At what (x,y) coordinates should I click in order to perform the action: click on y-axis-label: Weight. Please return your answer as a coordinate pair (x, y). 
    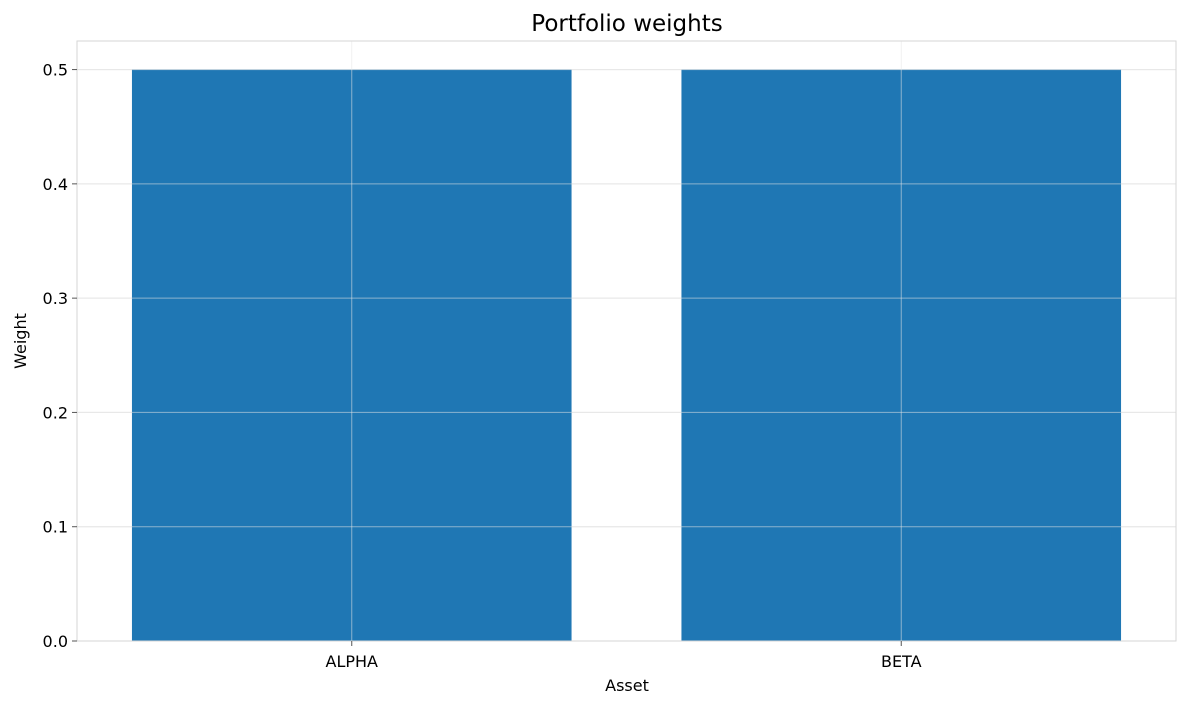
    Looking at the image, I should click on (20, 341).